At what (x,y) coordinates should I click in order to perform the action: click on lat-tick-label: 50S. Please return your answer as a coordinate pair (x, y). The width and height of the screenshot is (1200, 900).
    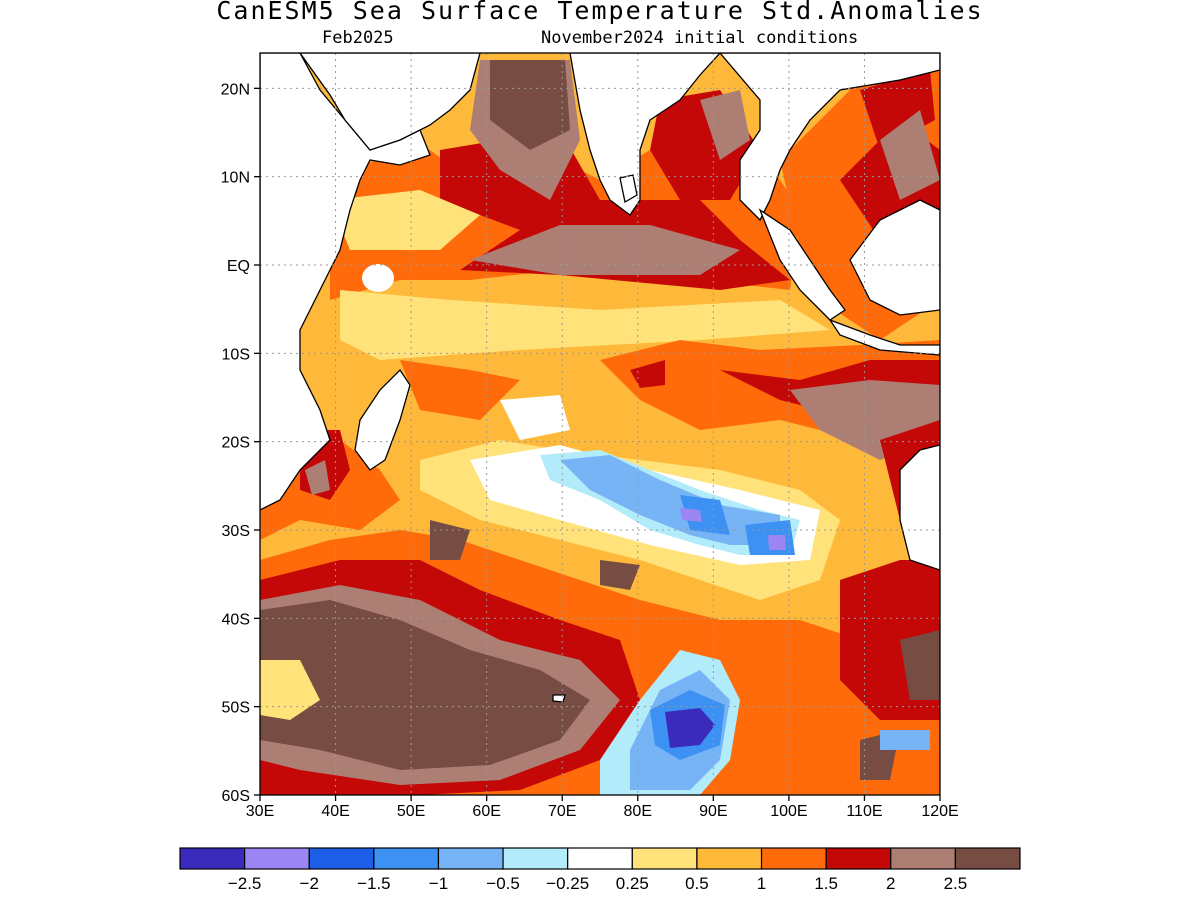
    Looking at the image, I should click on (236, 708).